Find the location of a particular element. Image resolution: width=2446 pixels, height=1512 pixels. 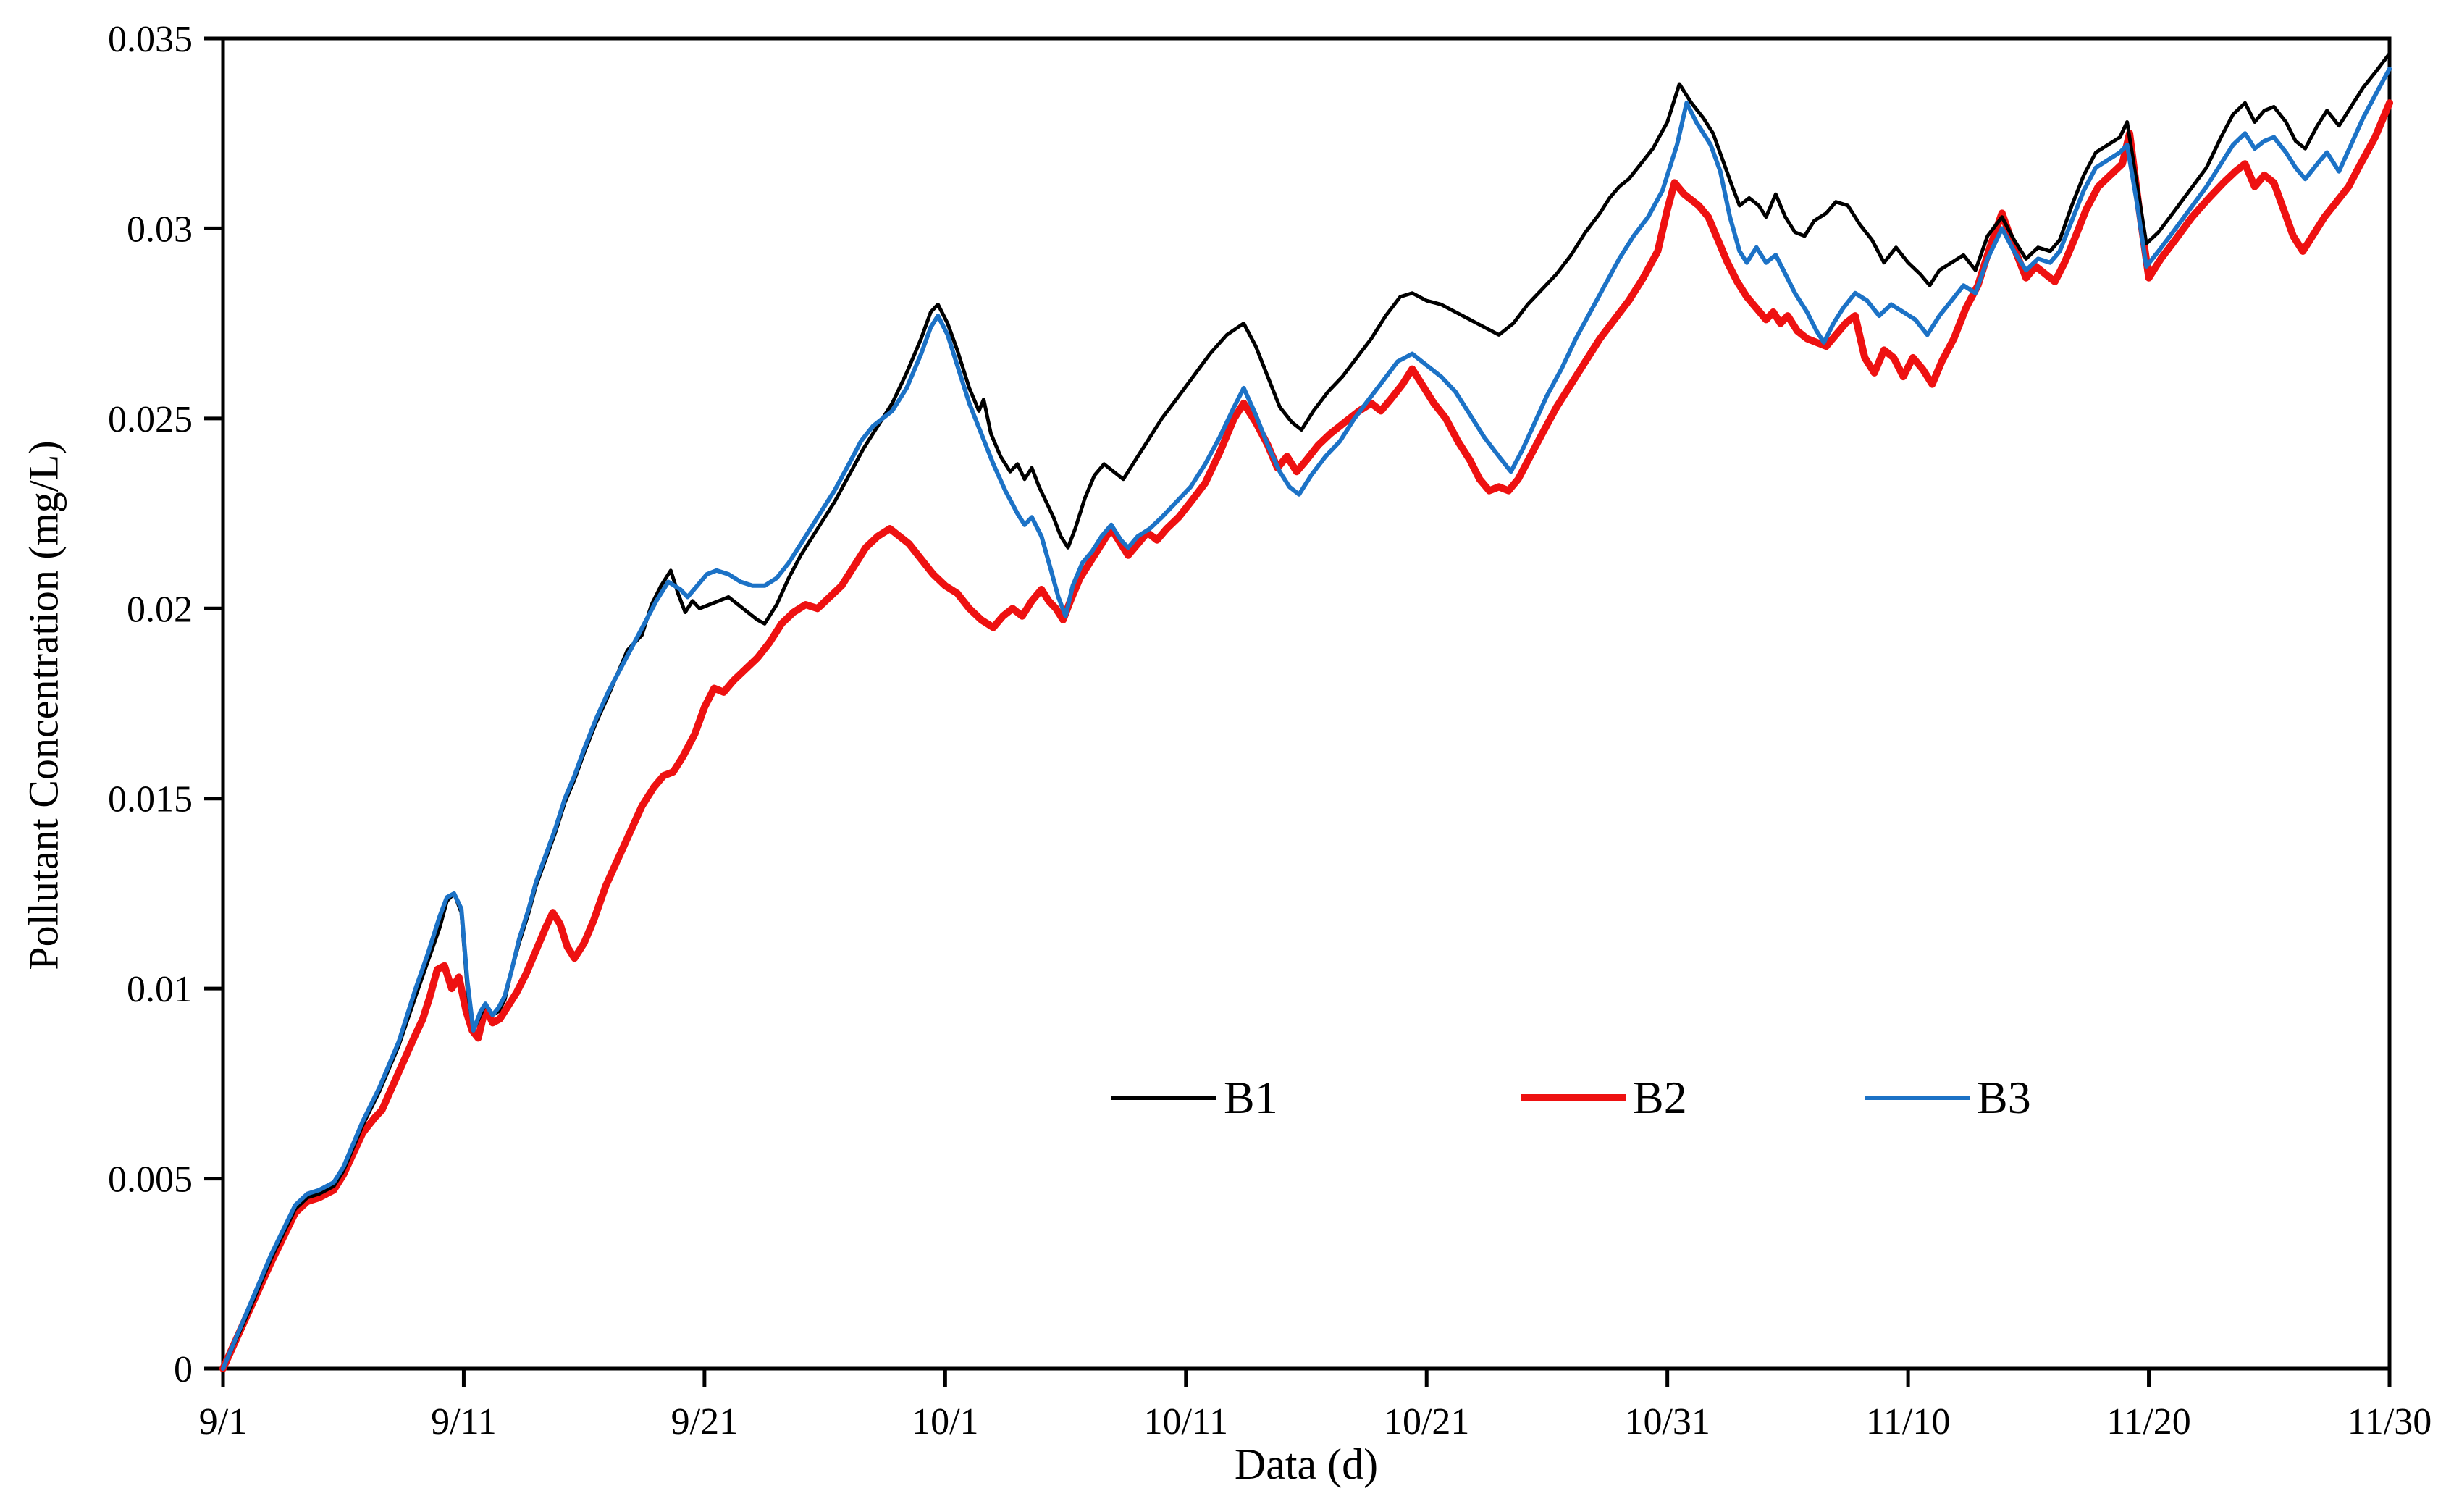

legend-label-b2: B2 is located at coordinates (1660, 1097).